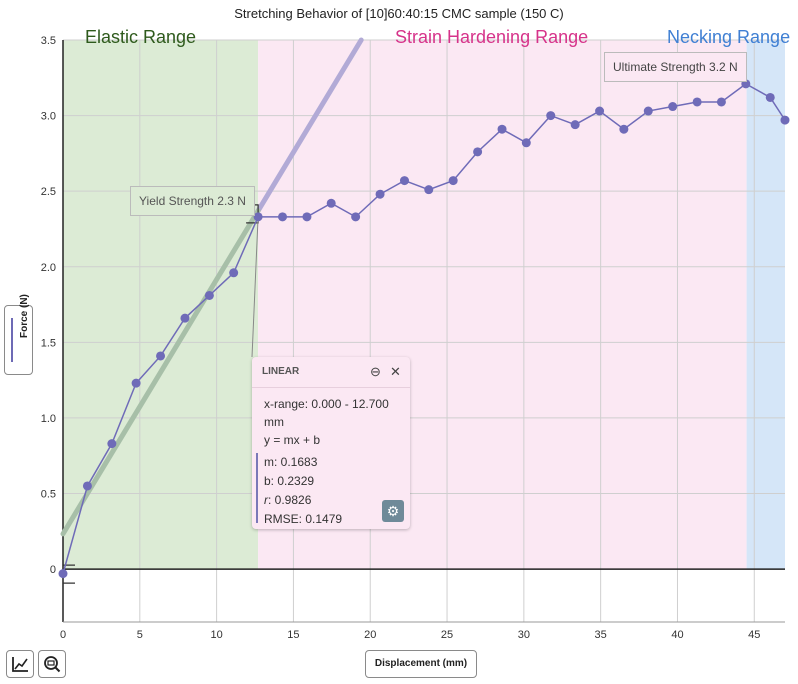 This screenshot has width=798, height=684. Describe the element at coordinates (309, 125) in the screenshot. I see `fit-extension-line` at that location.